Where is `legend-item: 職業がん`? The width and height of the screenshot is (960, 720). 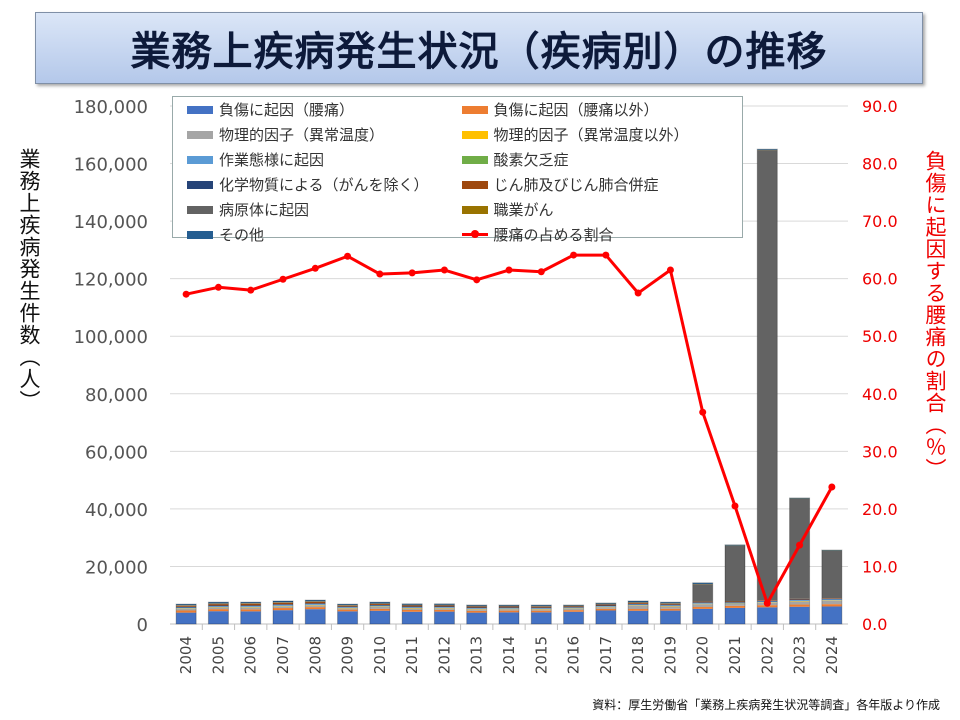
legend-item: 職業がん is located at coordinates (599, 209).